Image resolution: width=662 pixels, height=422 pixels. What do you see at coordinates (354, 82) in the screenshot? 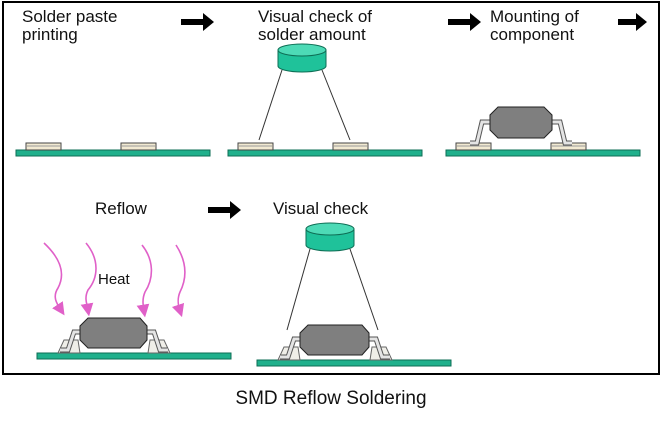
I see `step-visual-check-solder: Visual check of solder amount` at bounding box center [354, 82].